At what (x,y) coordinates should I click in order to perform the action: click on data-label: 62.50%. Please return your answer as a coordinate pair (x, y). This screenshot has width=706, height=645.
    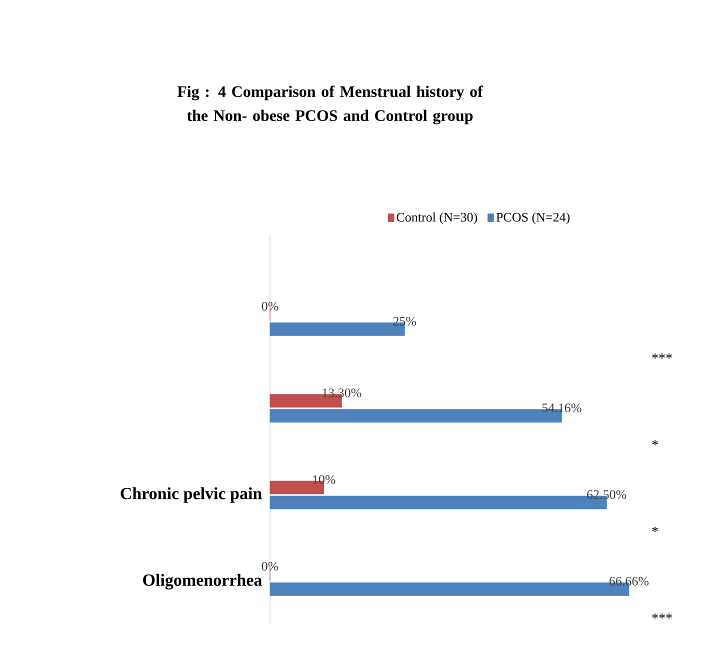
    Looking at the image, I should click on (606, 494).